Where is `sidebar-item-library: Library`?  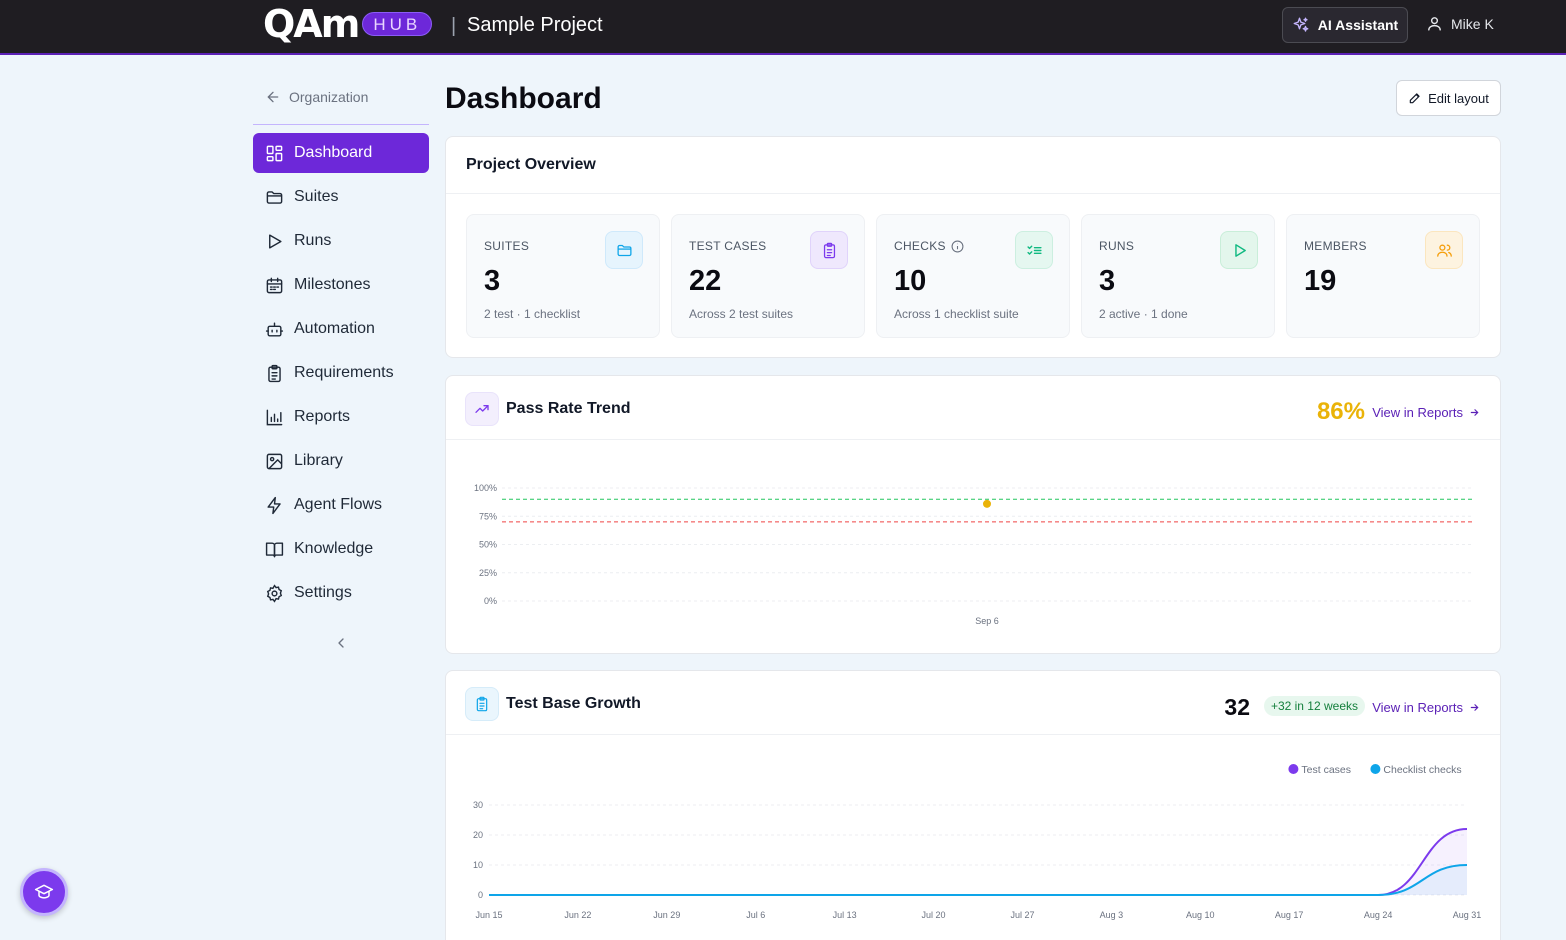 sidebar-item-library: Library is located at coordinates (341, 461).